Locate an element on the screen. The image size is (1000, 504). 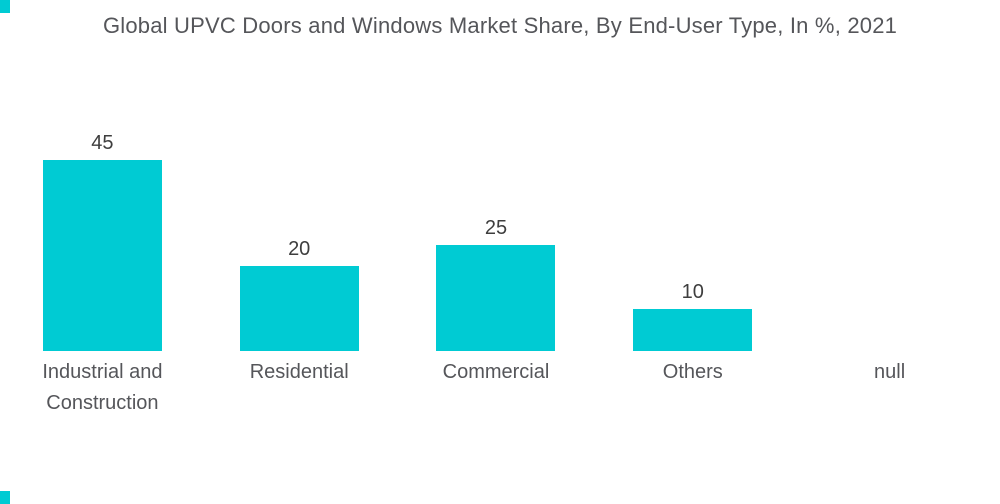
category-label: Residential is located at coordinates (299, 372).